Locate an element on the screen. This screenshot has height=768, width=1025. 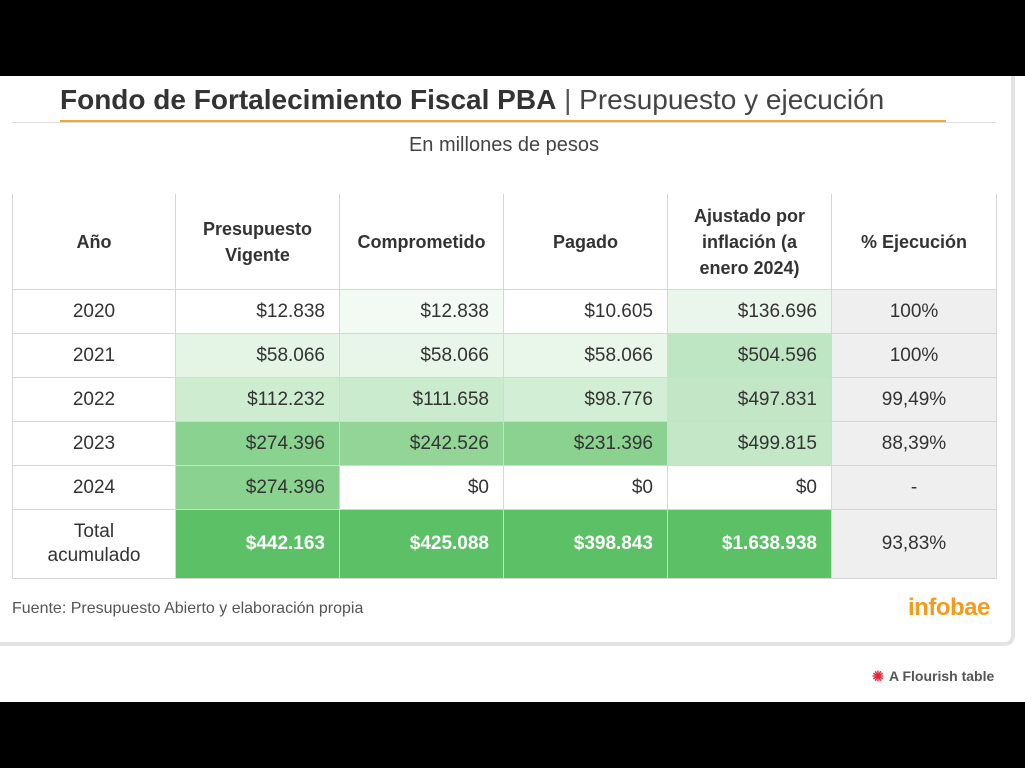
year-cell: 2022 is located at coordinates (94, 399).